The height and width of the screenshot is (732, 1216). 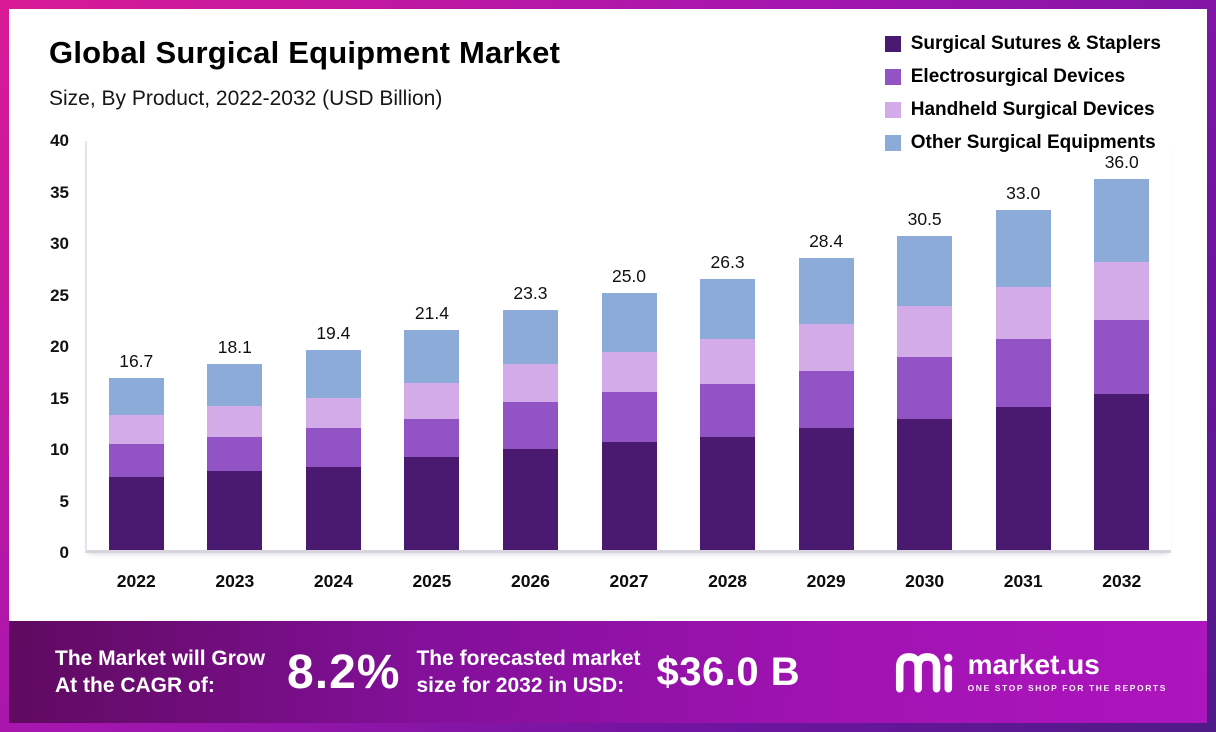 What do you see at coordinates (530, 581) in the screenshot?
I see `x-axis-label: 2026` at bounding box center [530, 581].